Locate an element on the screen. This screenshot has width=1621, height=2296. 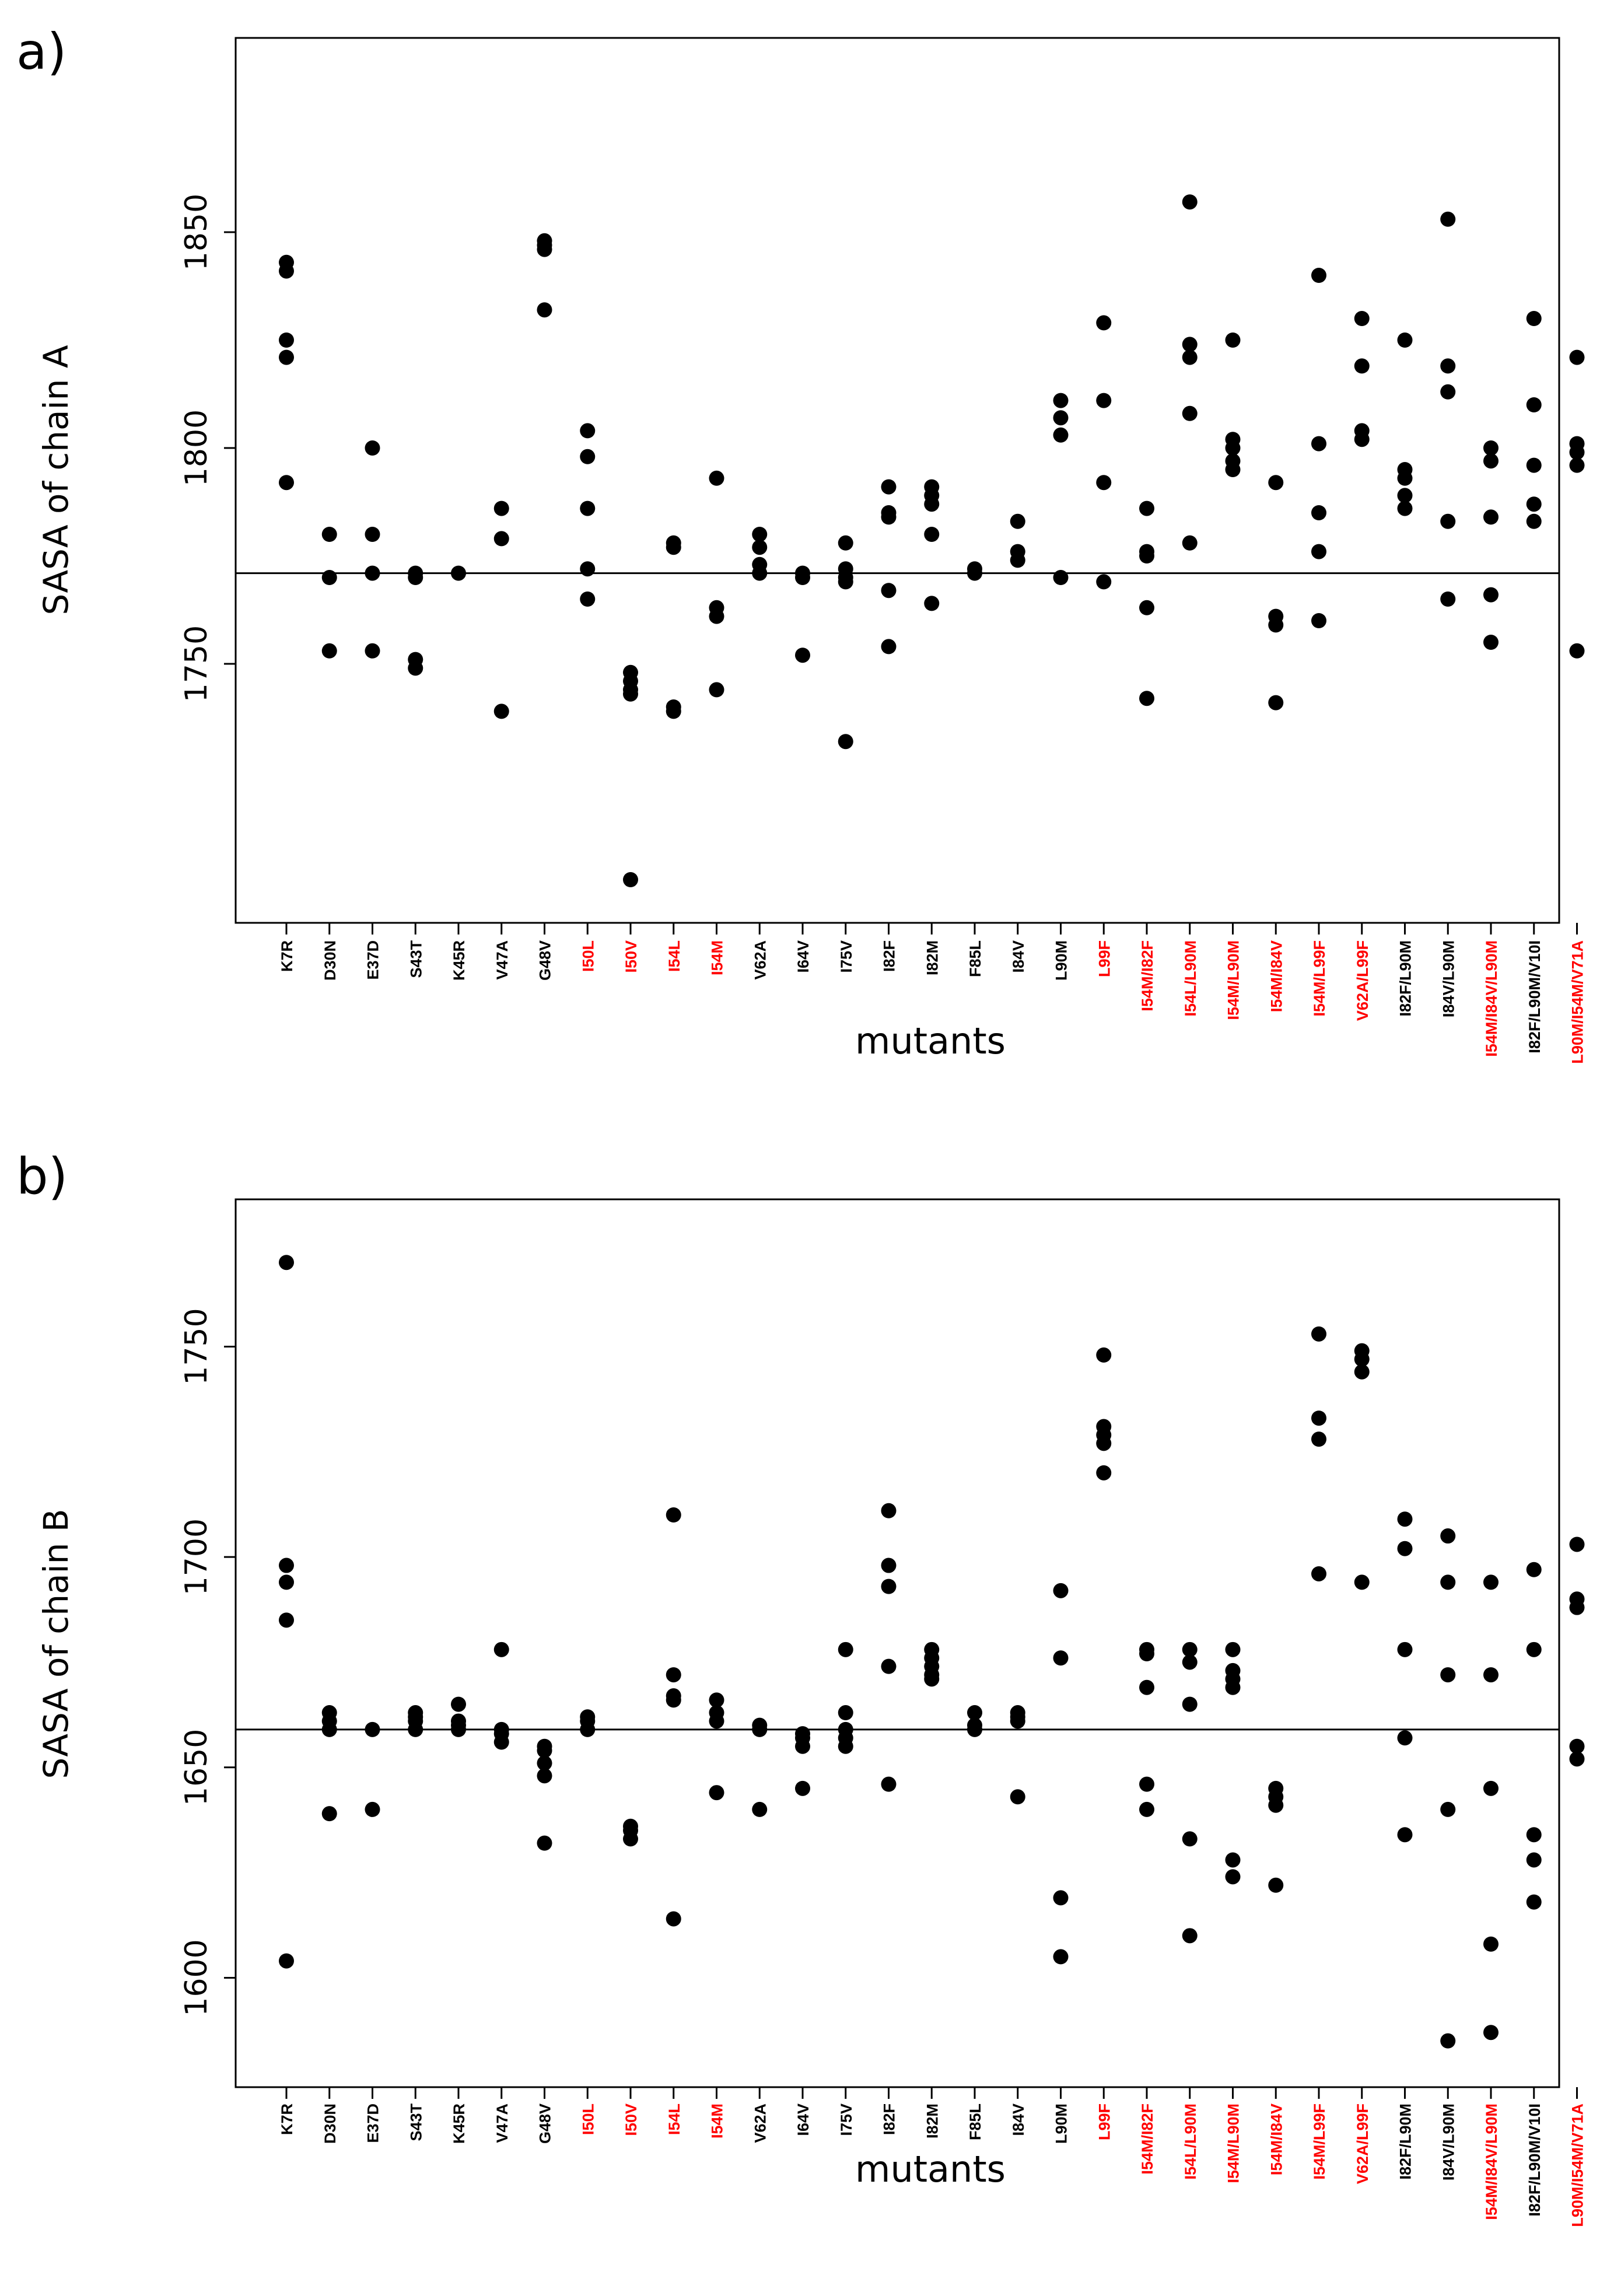
x-tick-label: I75V is located at coordinates (846, 2120).